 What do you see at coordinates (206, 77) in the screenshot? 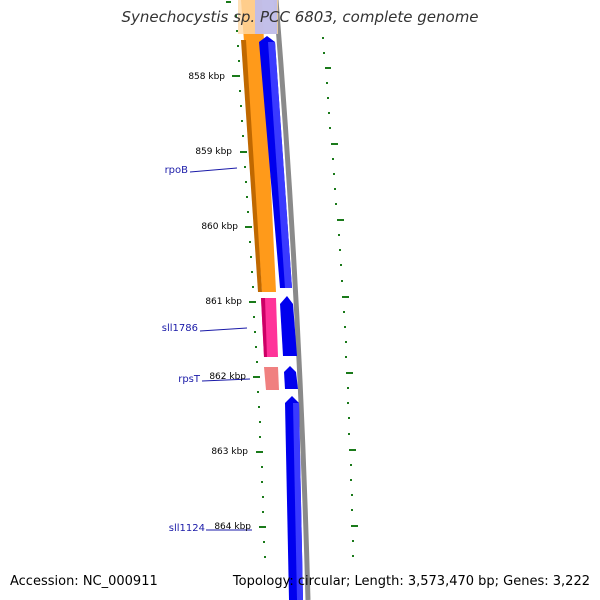
I see `tick-label-858: 858 kbp` at bounding box center [206, 77].